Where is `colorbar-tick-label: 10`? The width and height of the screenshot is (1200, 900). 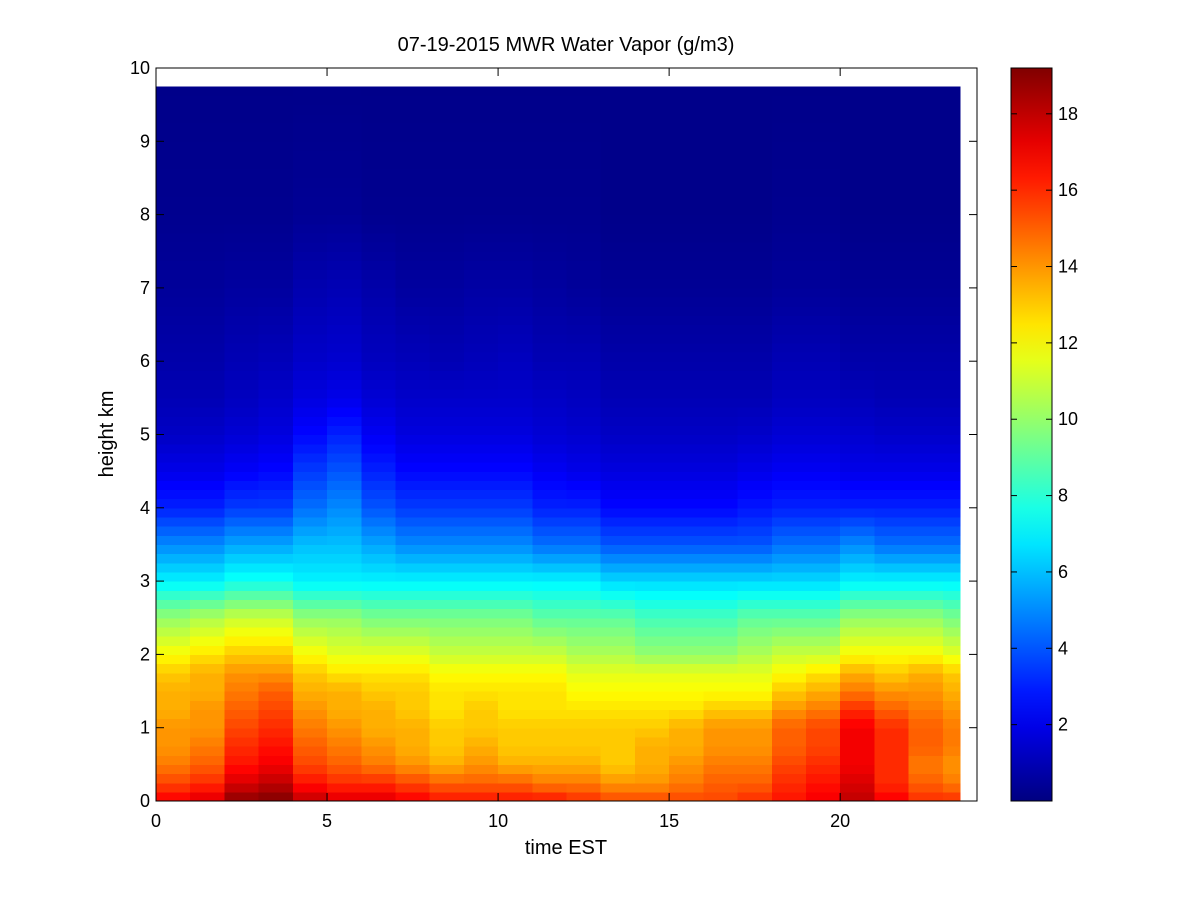 colorbar-tick-label: 10 is located at coordinates (1068, 419).